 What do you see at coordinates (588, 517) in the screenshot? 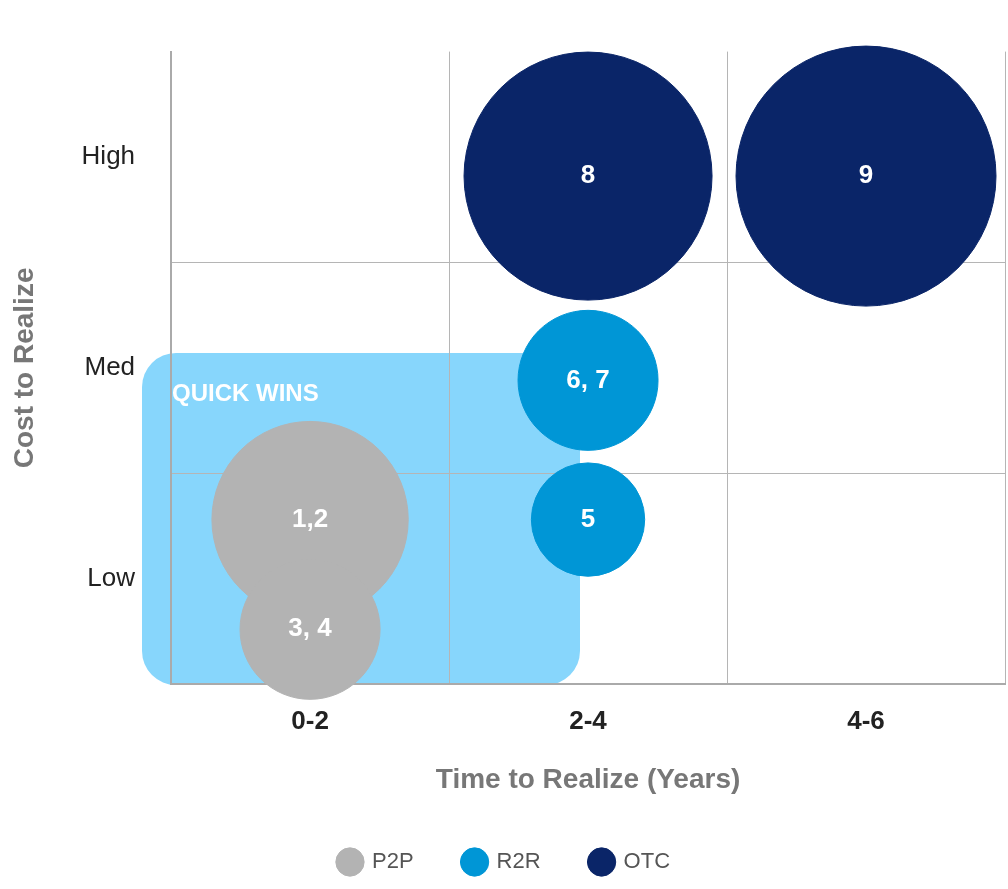
I see `annotation: 5` at bounding box center [588, 517].